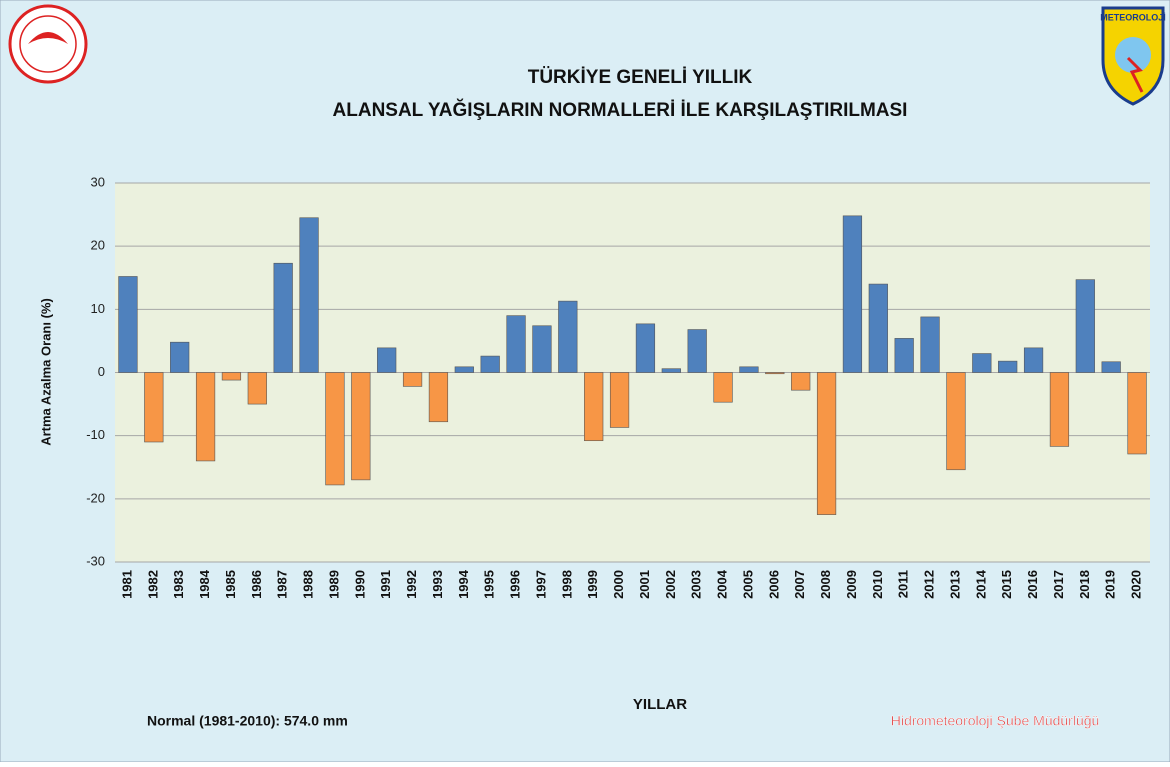 The height and width of the screenshot is (767, 1170). What do you see at coordinates (540, 584) in the screenshot?
I see `x-tick-label: 1997` at bounding box center [540, 584].